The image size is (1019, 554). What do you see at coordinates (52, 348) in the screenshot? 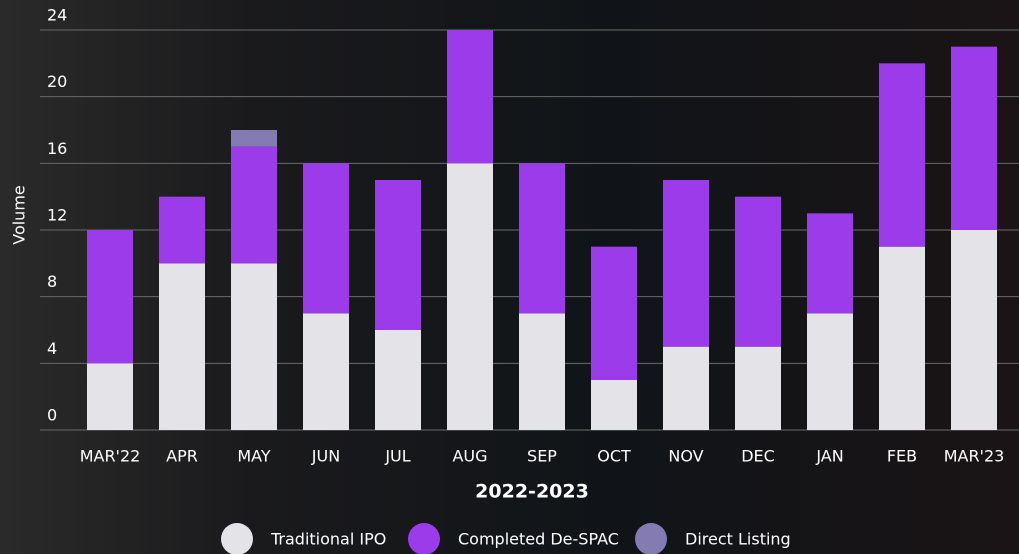
I see `y-tick-label: 4` at bounding box center [52, 348].